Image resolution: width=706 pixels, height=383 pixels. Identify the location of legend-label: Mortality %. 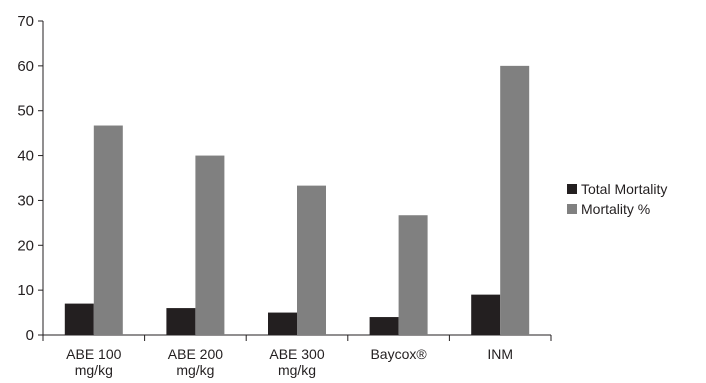
(615, 209).